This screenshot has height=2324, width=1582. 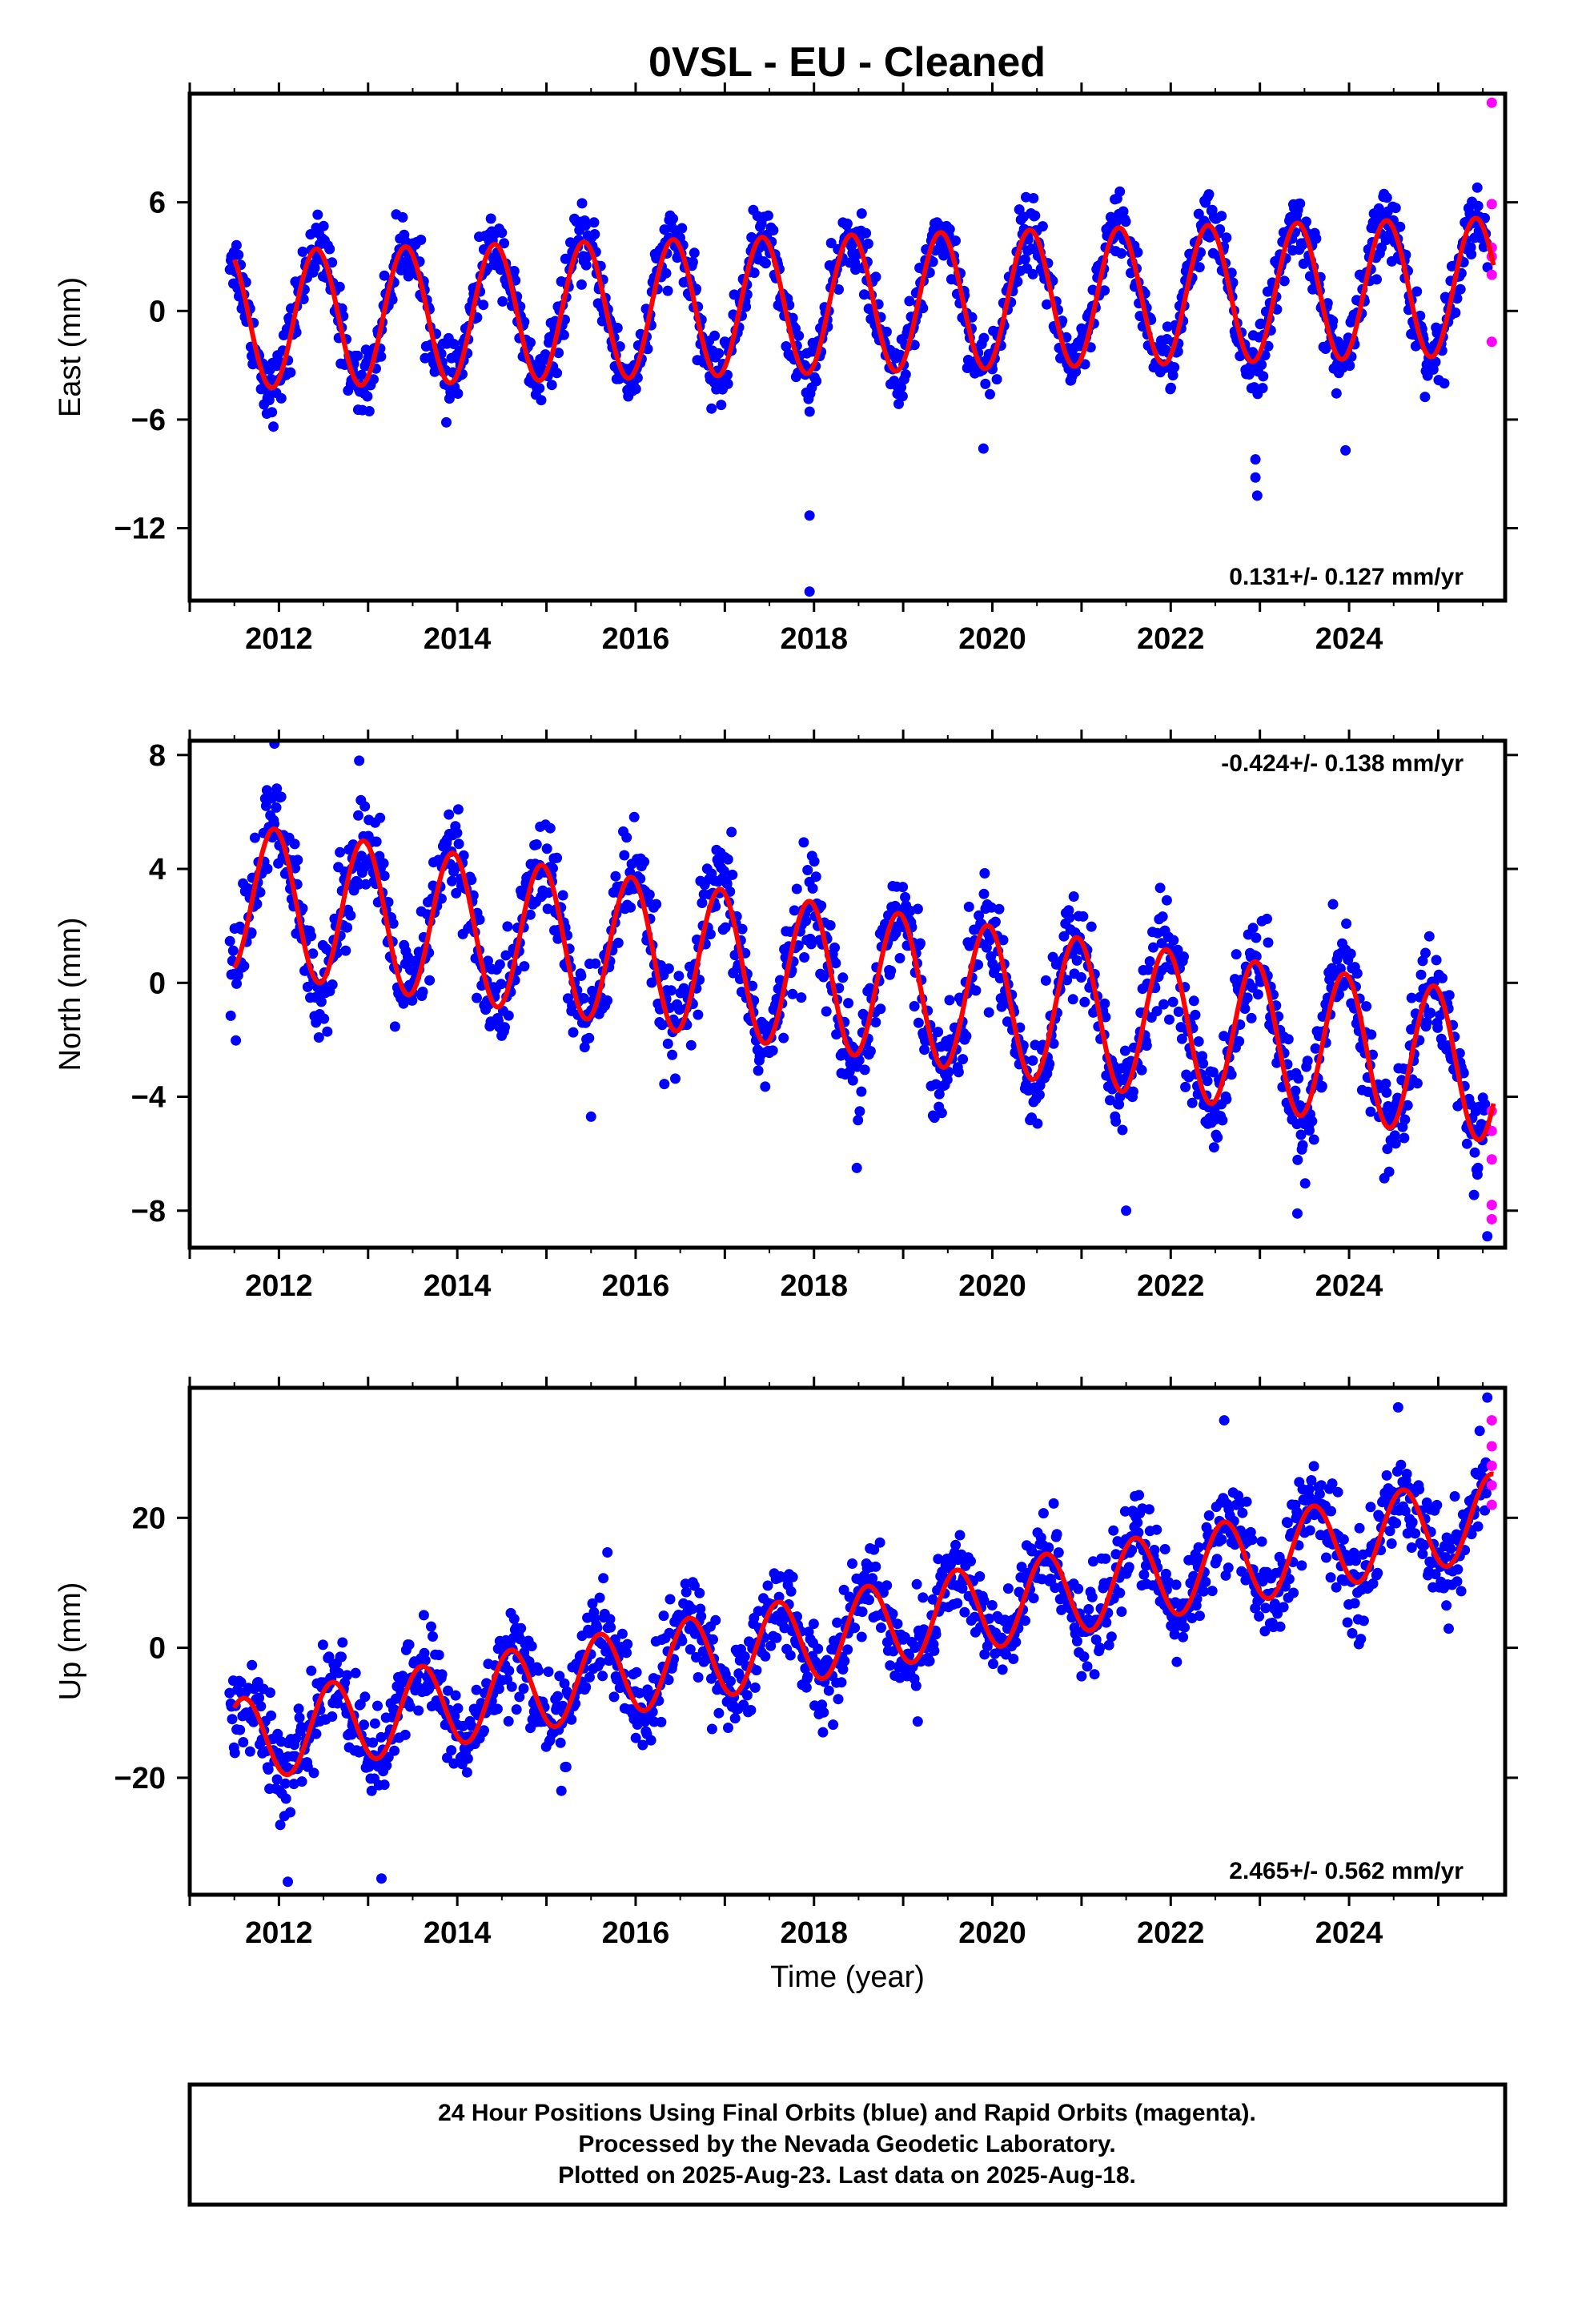 What do you see at coordinates (636, 1286) in the screenshot?
I see `x-tick-label: 2016` at bounding box center [636, 1286].